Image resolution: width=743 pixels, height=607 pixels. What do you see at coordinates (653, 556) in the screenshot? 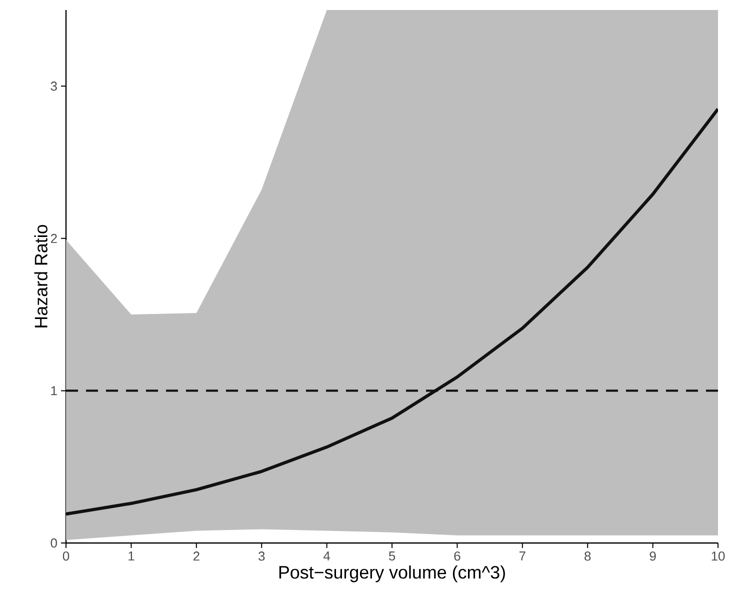
I see `x-tick-label: 9` at bounding box center [653, 556].